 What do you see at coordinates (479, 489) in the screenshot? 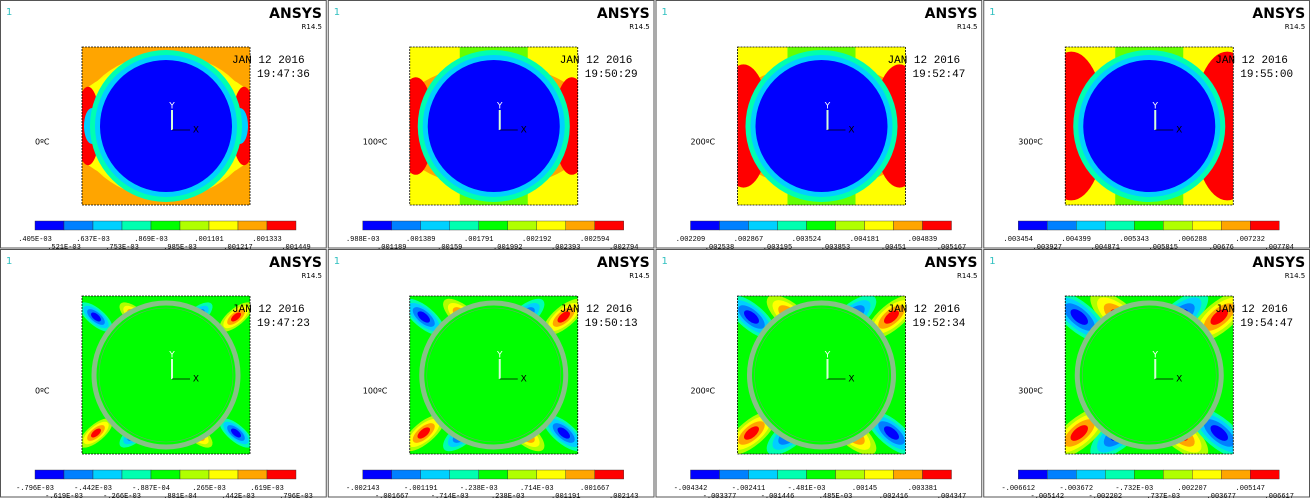
I see `colorbar-label: -.238E-03` at bounding box center [479, 489].